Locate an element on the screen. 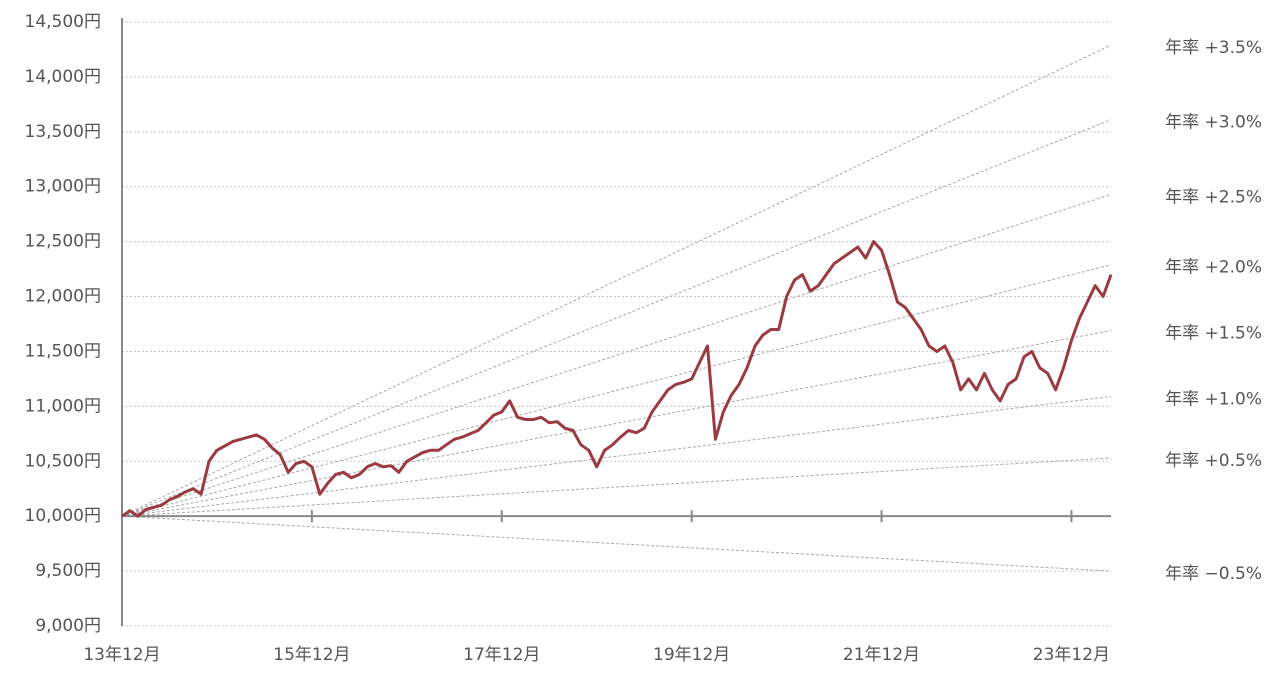  x-tick-label: 21年12月 is located at coordinates (881, 655).